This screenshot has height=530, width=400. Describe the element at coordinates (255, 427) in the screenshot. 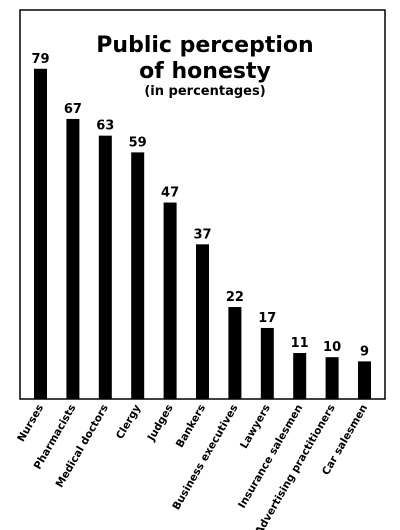

I see `category-label: Lawyers` at that location.